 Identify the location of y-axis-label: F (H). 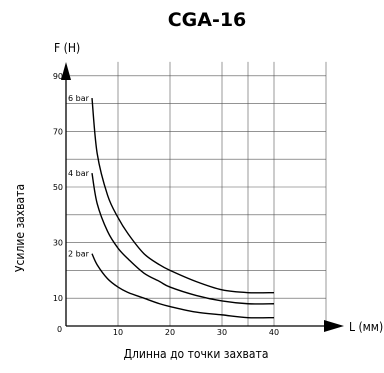
(67, 48).